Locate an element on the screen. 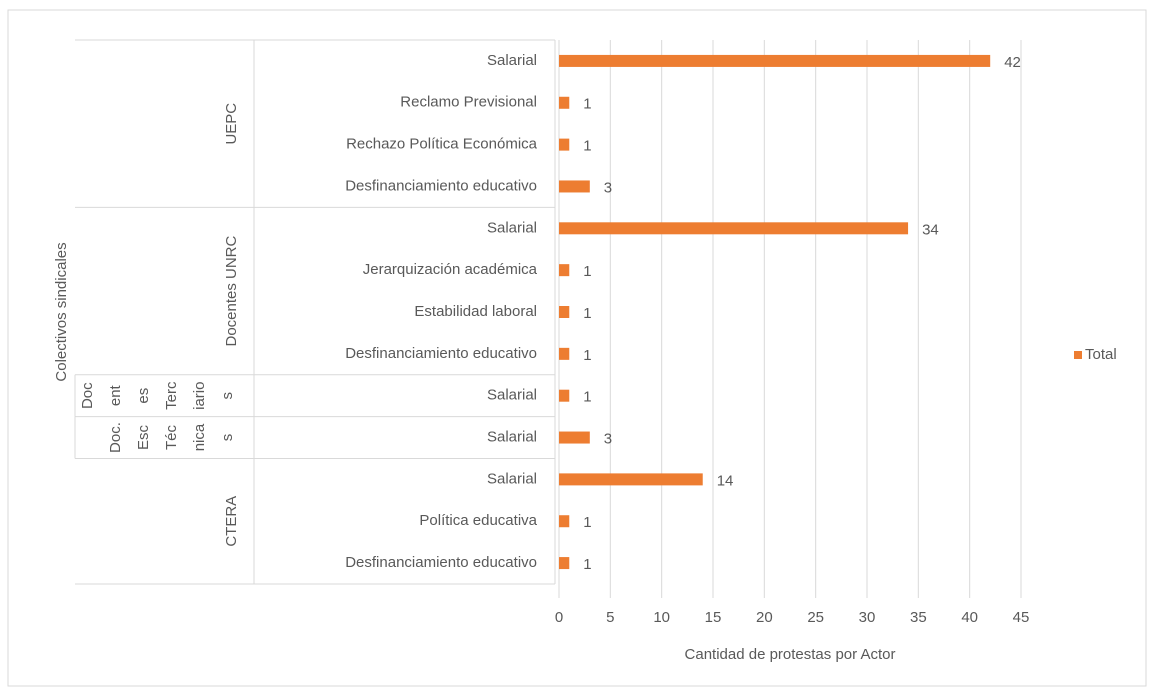  group-label: Terc is located at coordinates (171, 395).